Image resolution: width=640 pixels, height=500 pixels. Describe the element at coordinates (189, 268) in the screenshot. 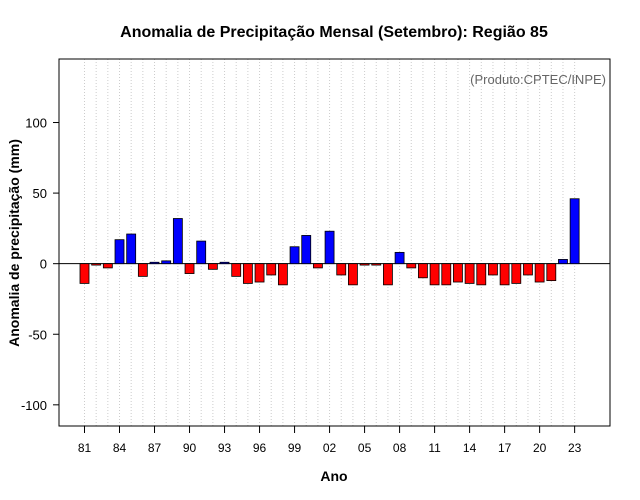

I see `bar-1990` at that location.